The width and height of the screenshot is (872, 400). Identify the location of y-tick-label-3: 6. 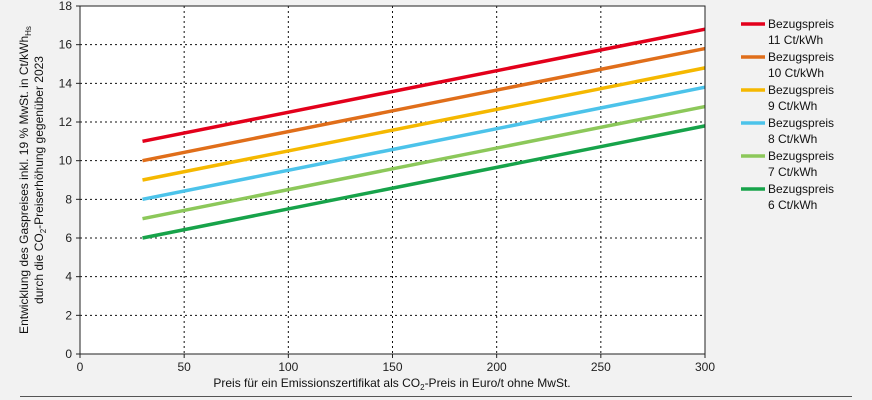
(68, 238).